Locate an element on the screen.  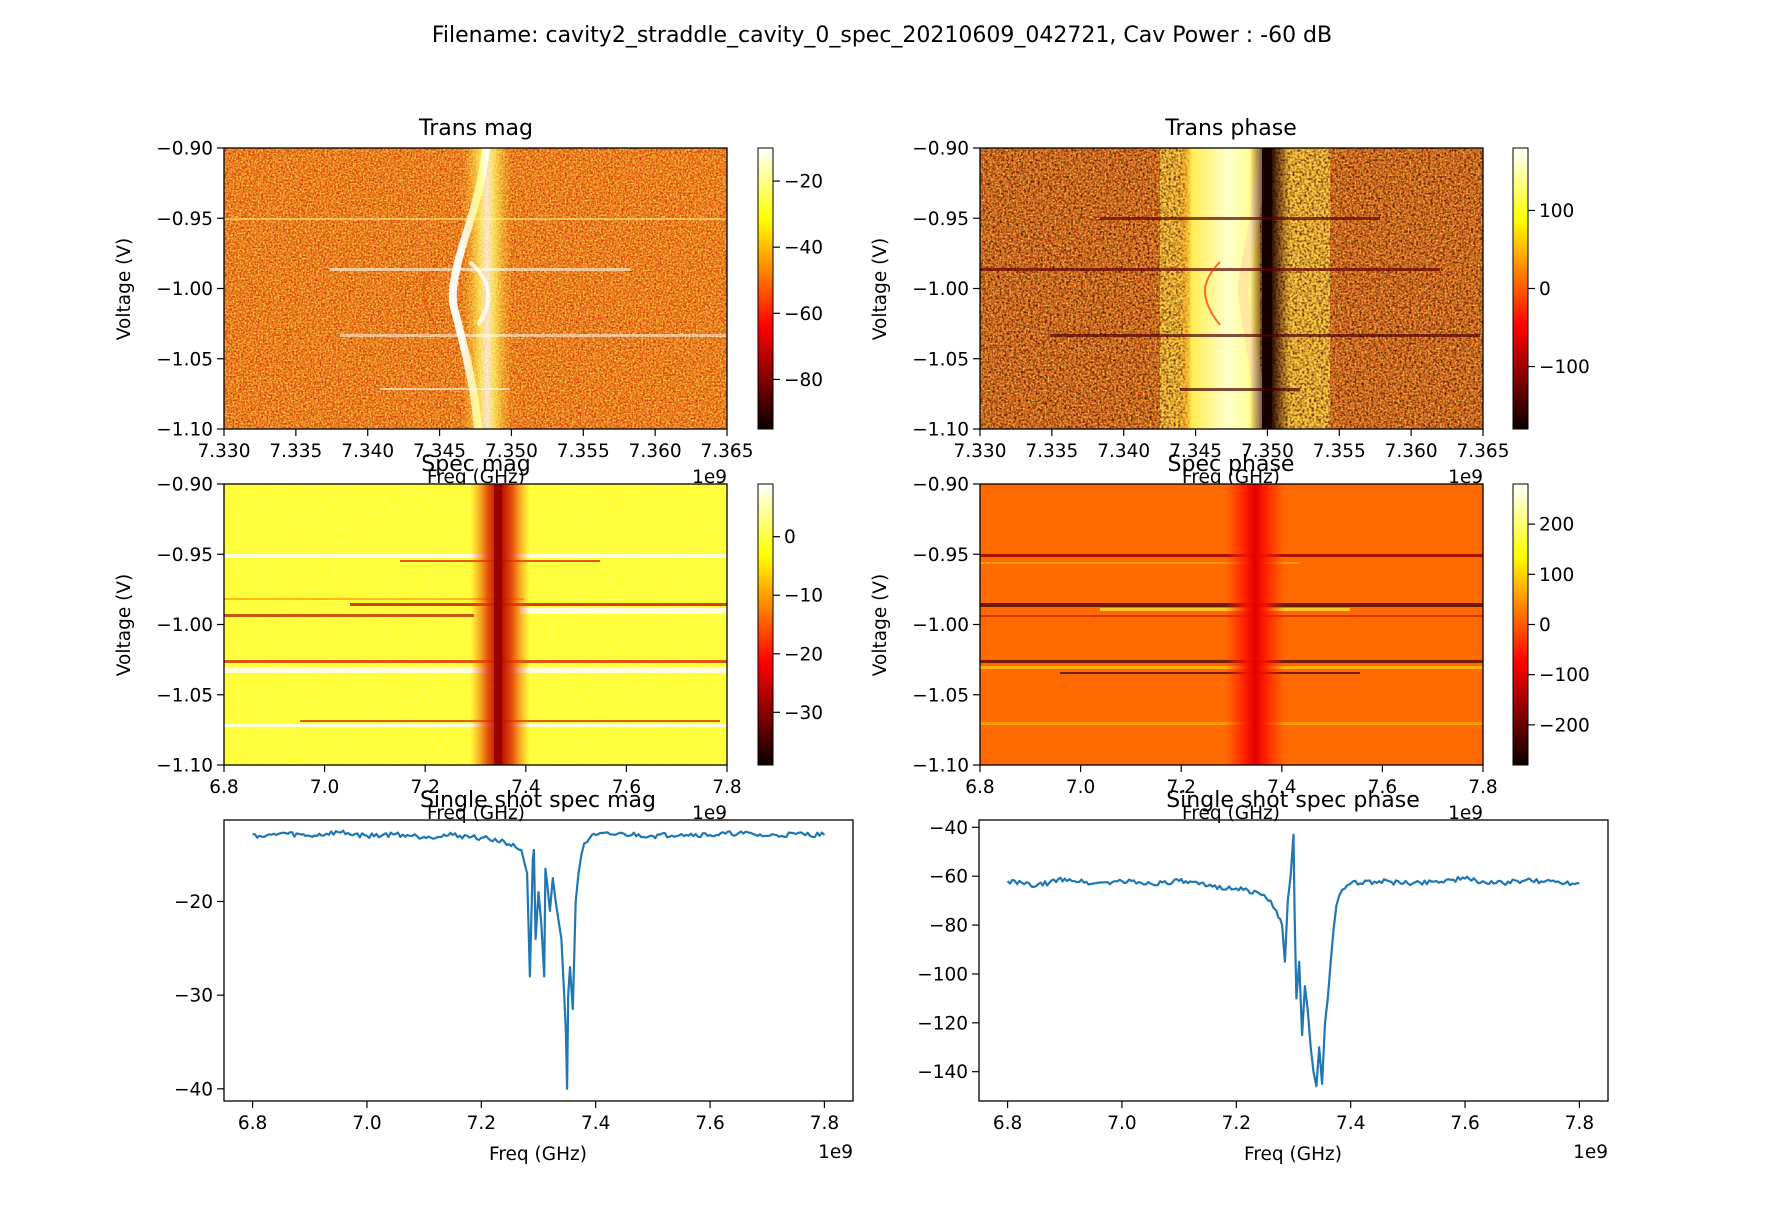
spec-phase-xlabel: Freq (GHz) is located at coordinates (1231, 813).